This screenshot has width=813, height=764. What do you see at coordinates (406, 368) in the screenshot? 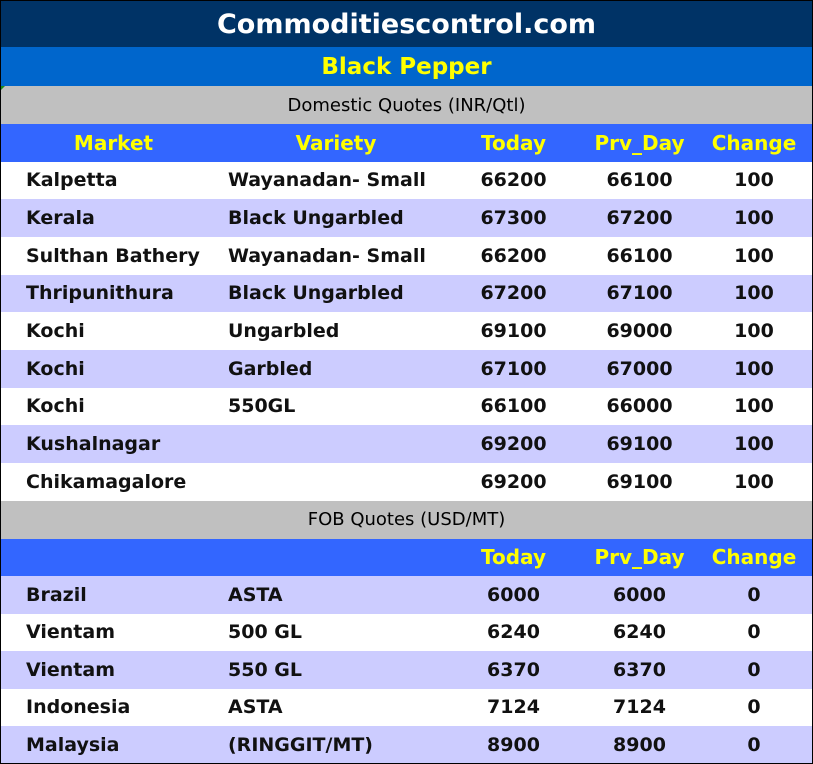
I see `table-row: Kochi Garbled 67100 67000 100` at bounding box center [406, 368].